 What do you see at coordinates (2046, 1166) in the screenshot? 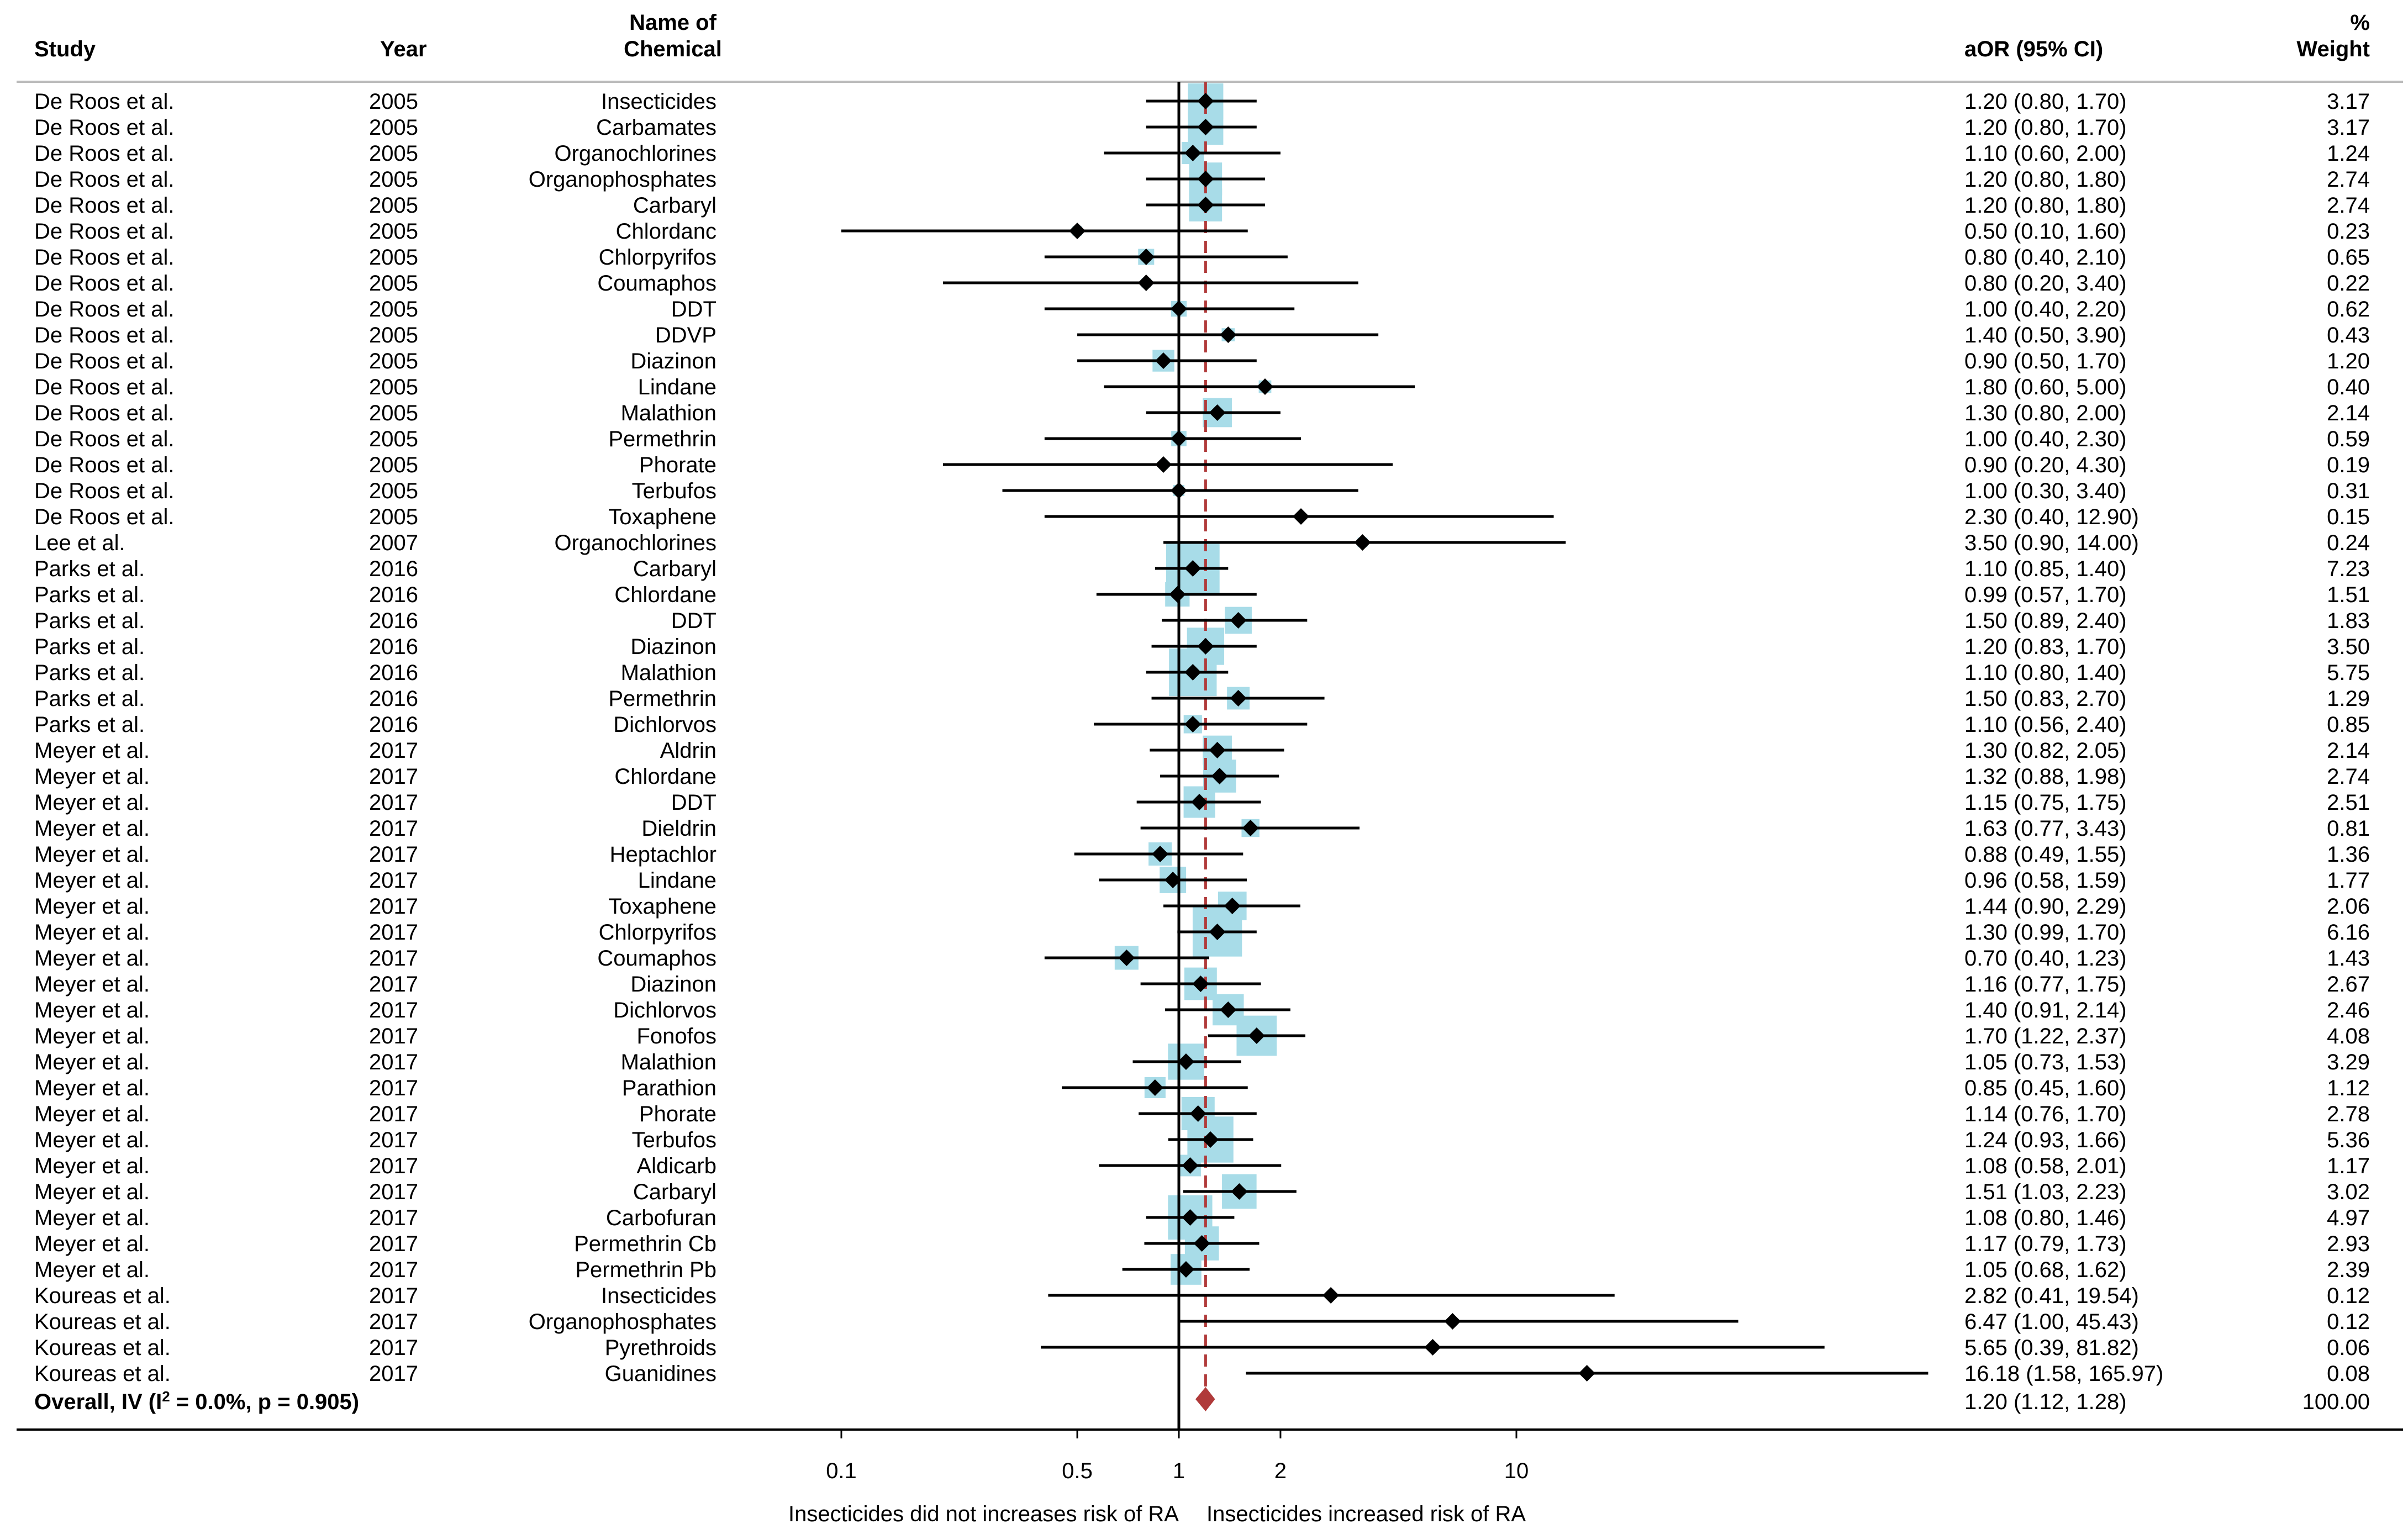
I see `ci-text: 1.08 (0.58, 2.01)` at bounding box center [2046, 1166].